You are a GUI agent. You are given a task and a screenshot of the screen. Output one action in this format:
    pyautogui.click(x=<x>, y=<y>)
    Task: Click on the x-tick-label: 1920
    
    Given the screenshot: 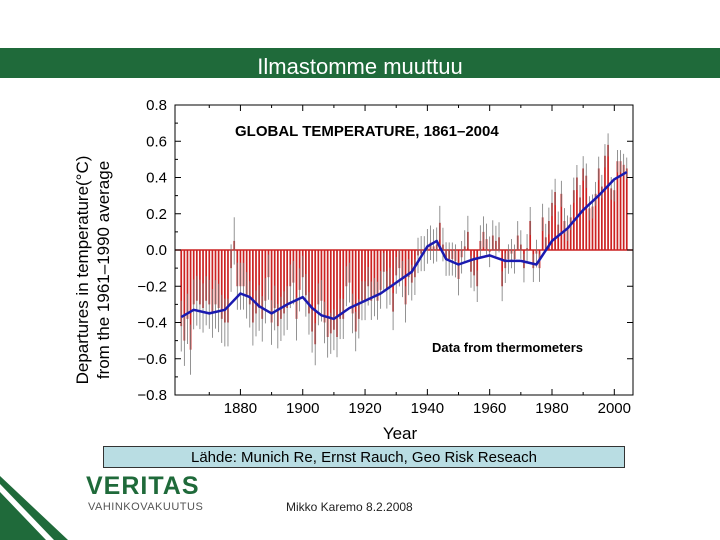 What is the action you would take?
    pyautogui.click(x=364, y=408)
    